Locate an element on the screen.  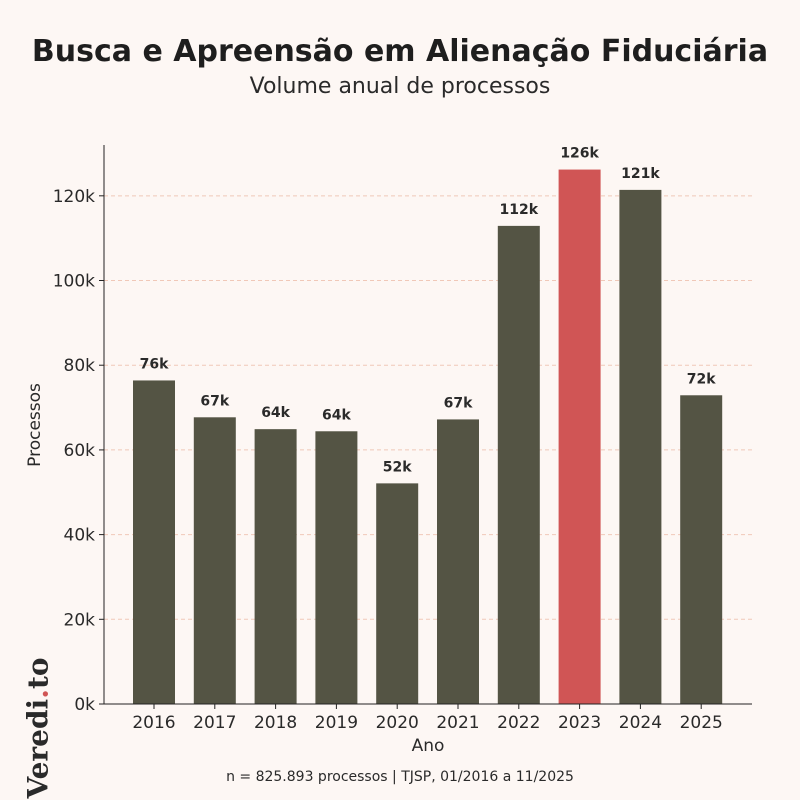
data-label-2024: 121k is located at coordinates (640, 174).